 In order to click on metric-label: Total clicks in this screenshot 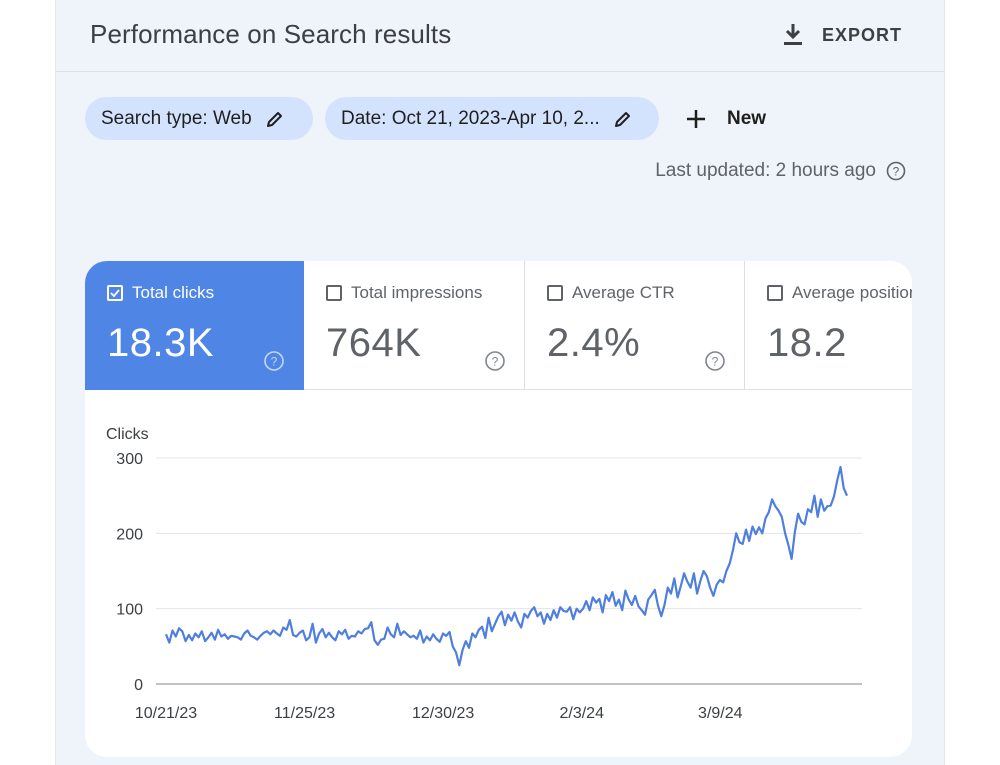, I will do `click(173, 292)`.